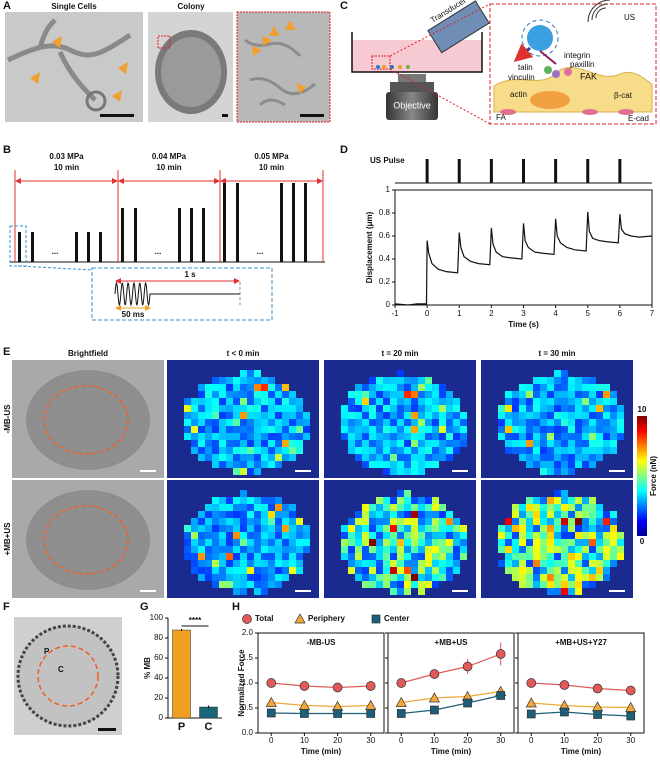  I want to click on plot-frame, so click(451, 683).